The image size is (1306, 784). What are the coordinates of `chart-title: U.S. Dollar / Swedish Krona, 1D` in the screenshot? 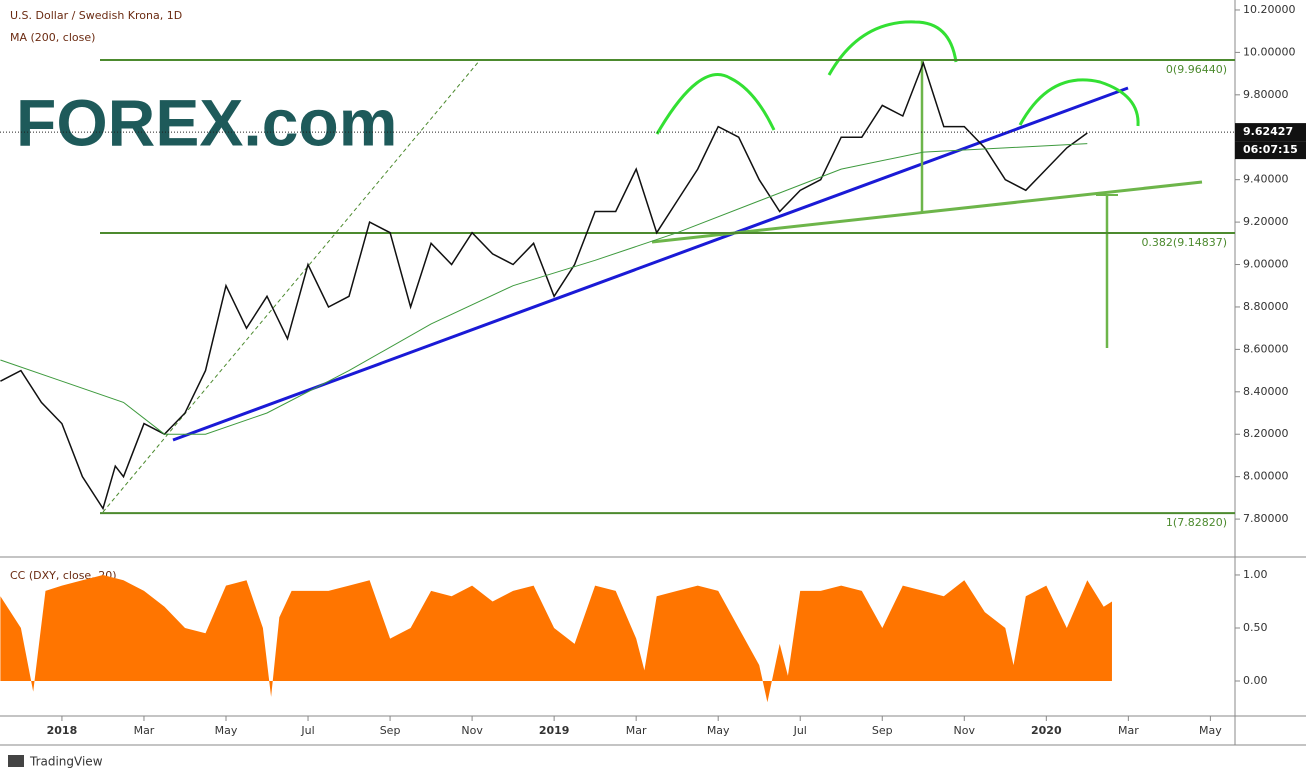 It's located at (96, 15).